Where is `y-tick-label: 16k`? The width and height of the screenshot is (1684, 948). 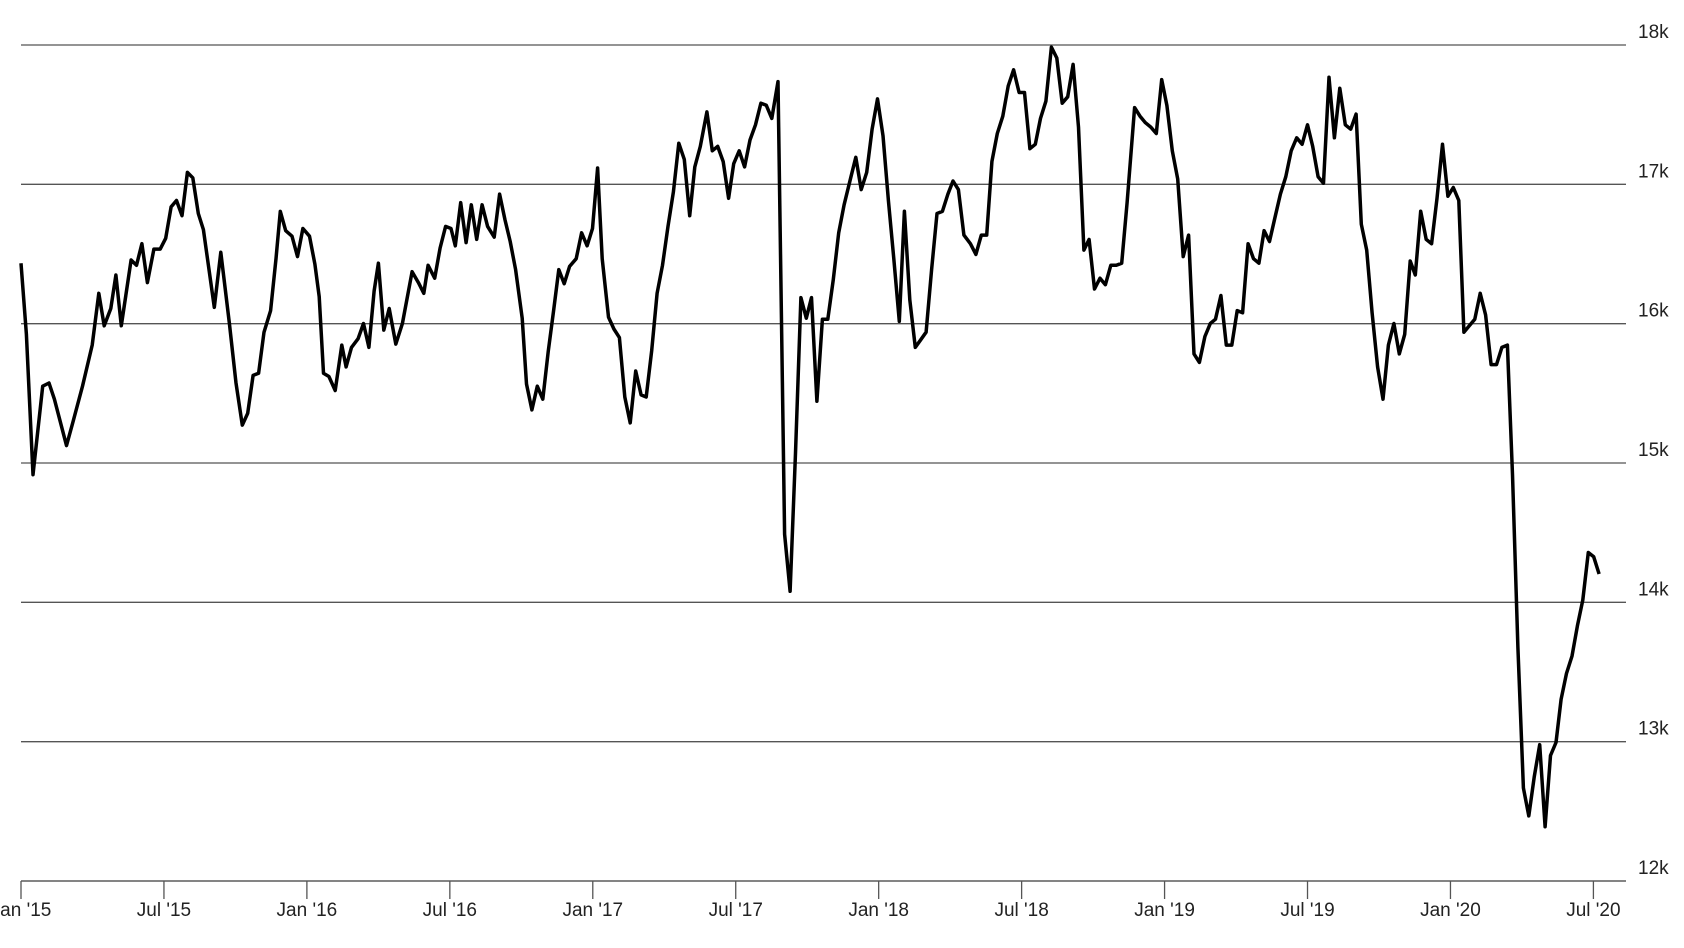
y-tick-label: 16k is located at coordinates (1653, 311).